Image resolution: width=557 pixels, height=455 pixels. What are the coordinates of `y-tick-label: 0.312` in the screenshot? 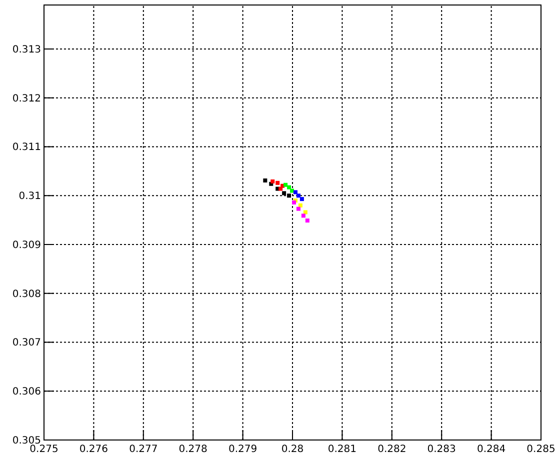 It's located at (26, 98).